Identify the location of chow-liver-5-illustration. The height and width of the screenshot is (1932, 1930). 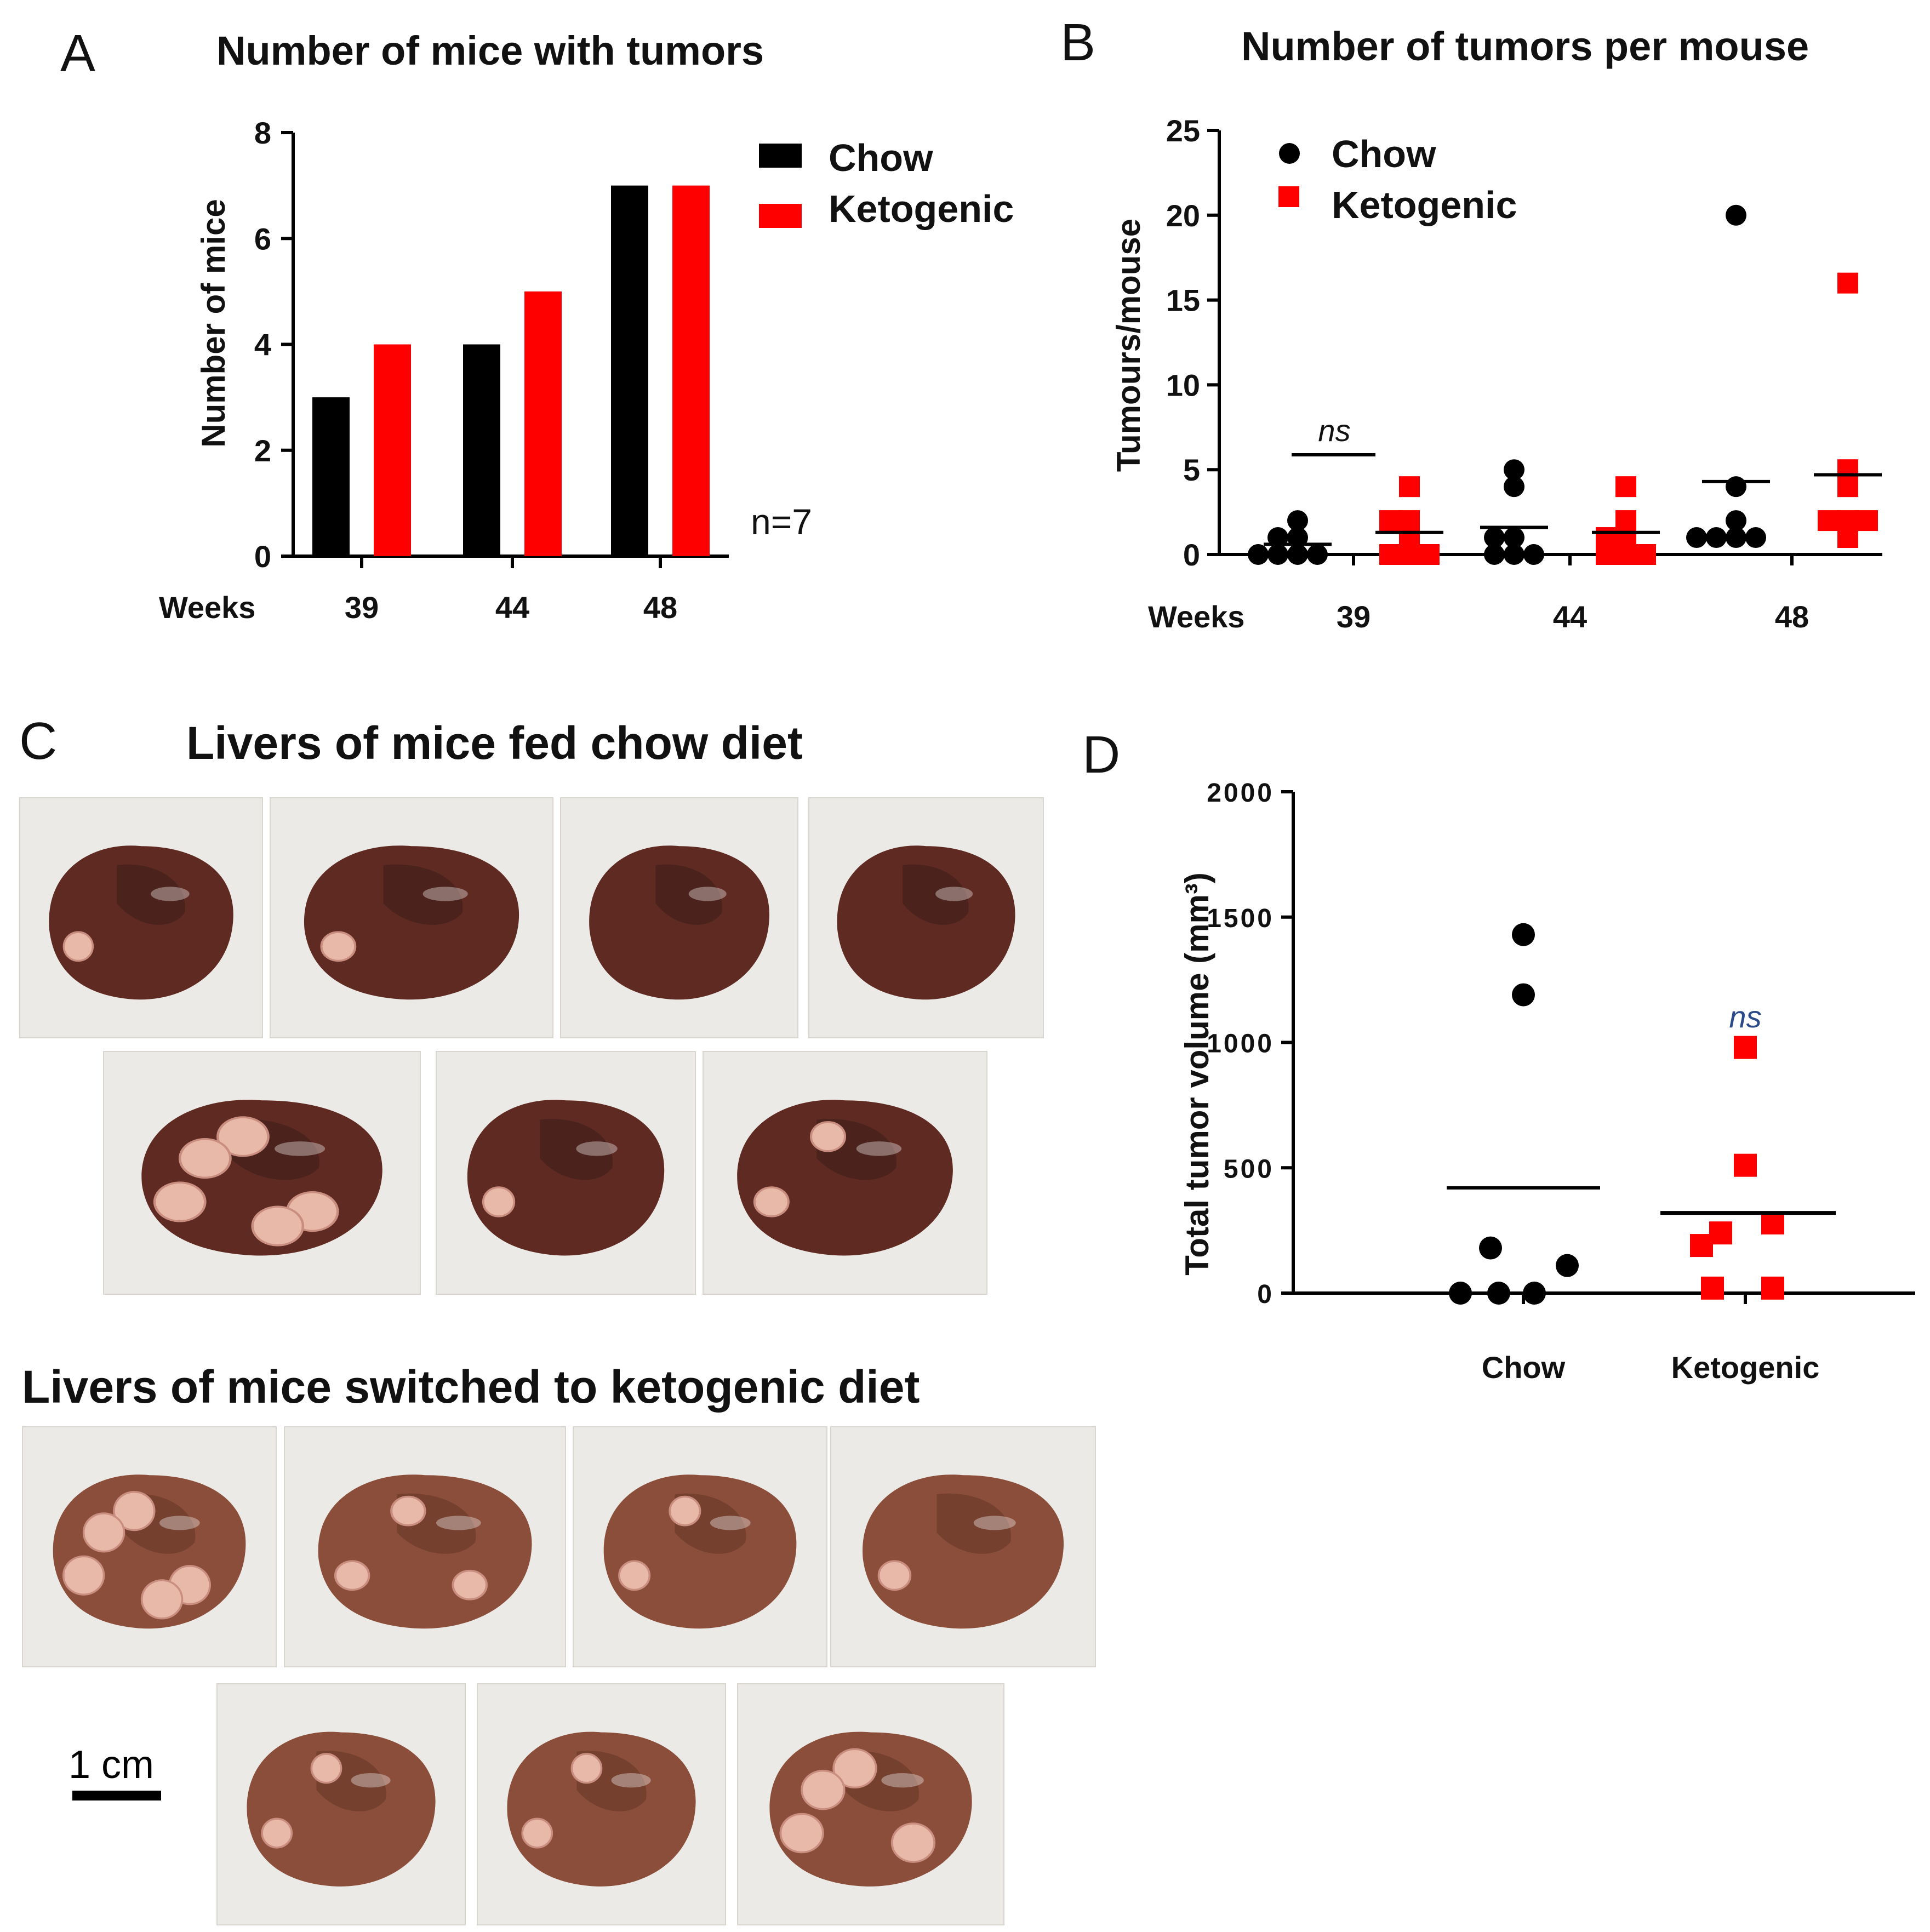
(261, 1178).